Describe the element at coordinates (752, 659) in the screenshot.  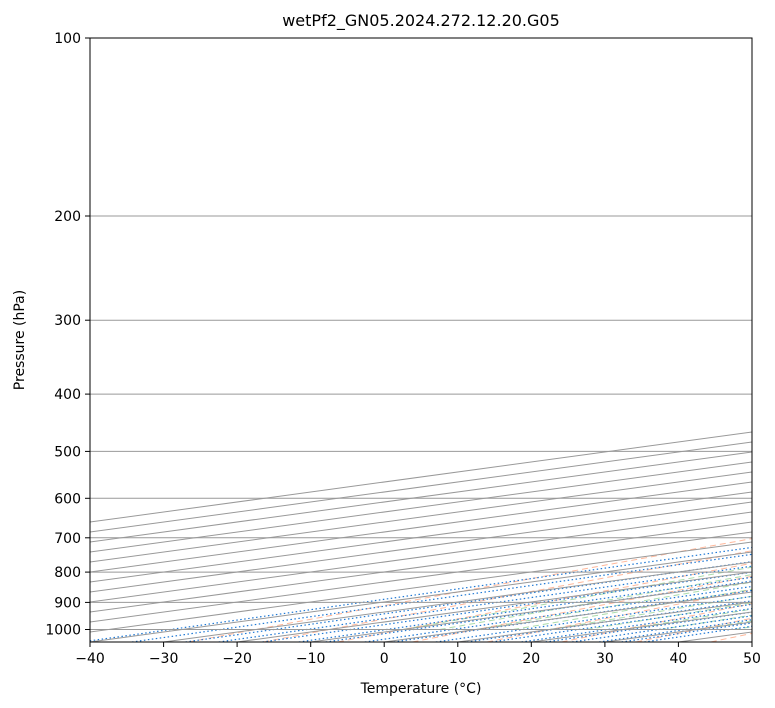
I see `x-tick-label: 50` at that location.